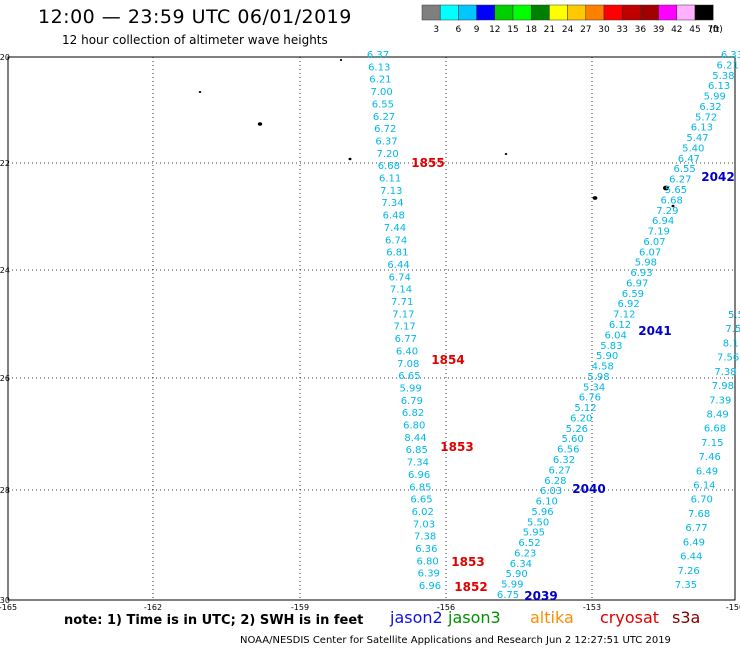 This screenshot has width=740, height=650. What do you see at coordinates (728, 65) in the screenshot?
I see `wave-height-value: 6.21` at bounding box center [728, 65].